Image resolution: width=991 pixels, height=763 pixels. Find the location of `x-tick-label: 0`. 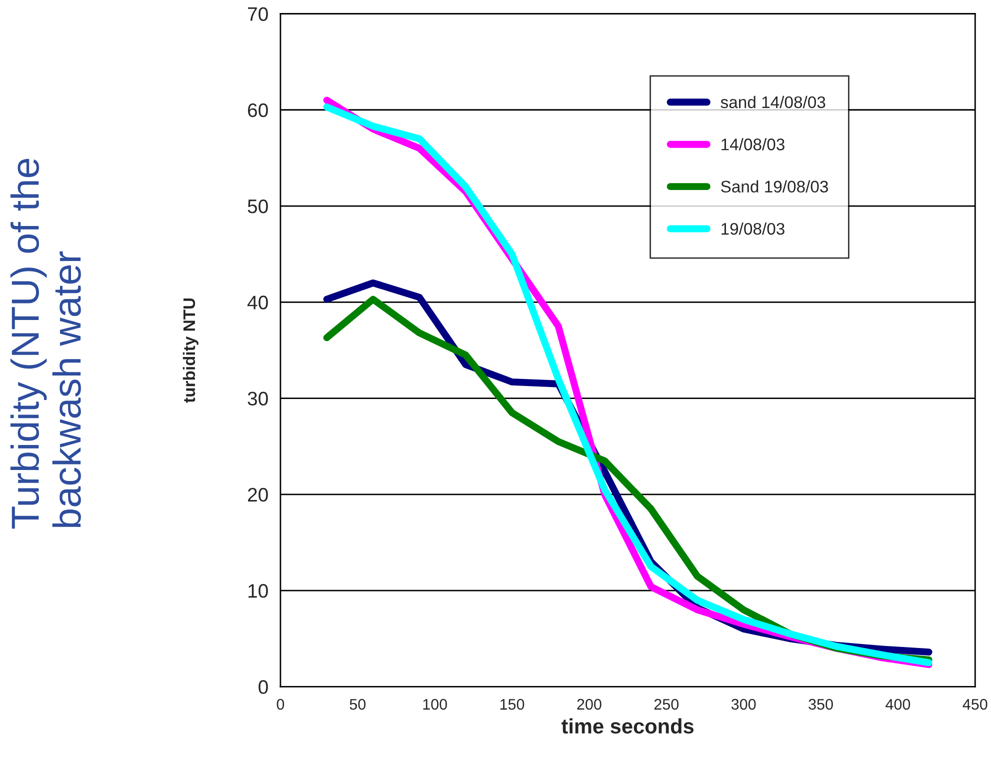

x-tick-label: 0 is located at coordinates (280, 704).